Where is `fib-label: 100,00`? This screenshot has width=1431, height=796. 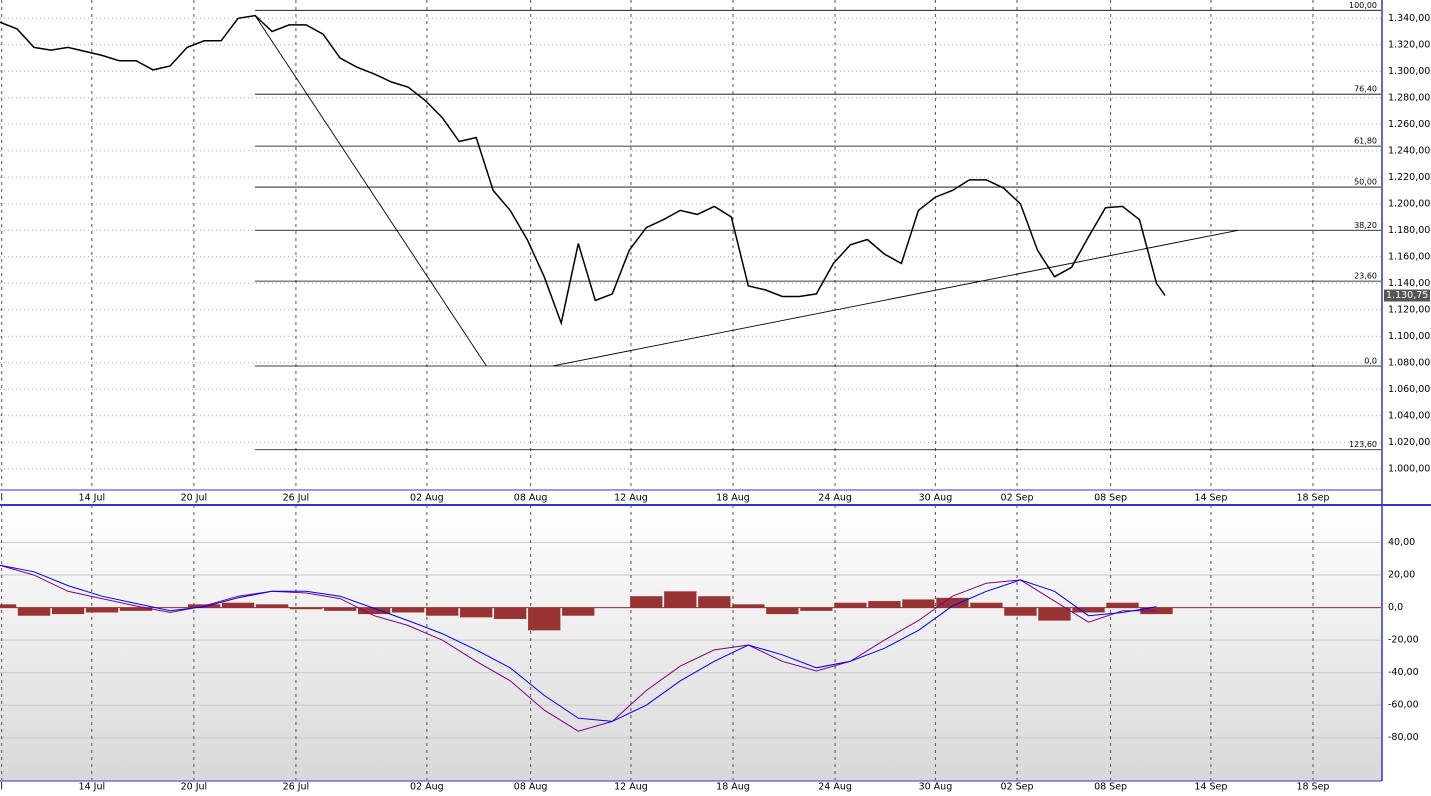 fib-label: 100,00 is located at coordinates (1363, 5).